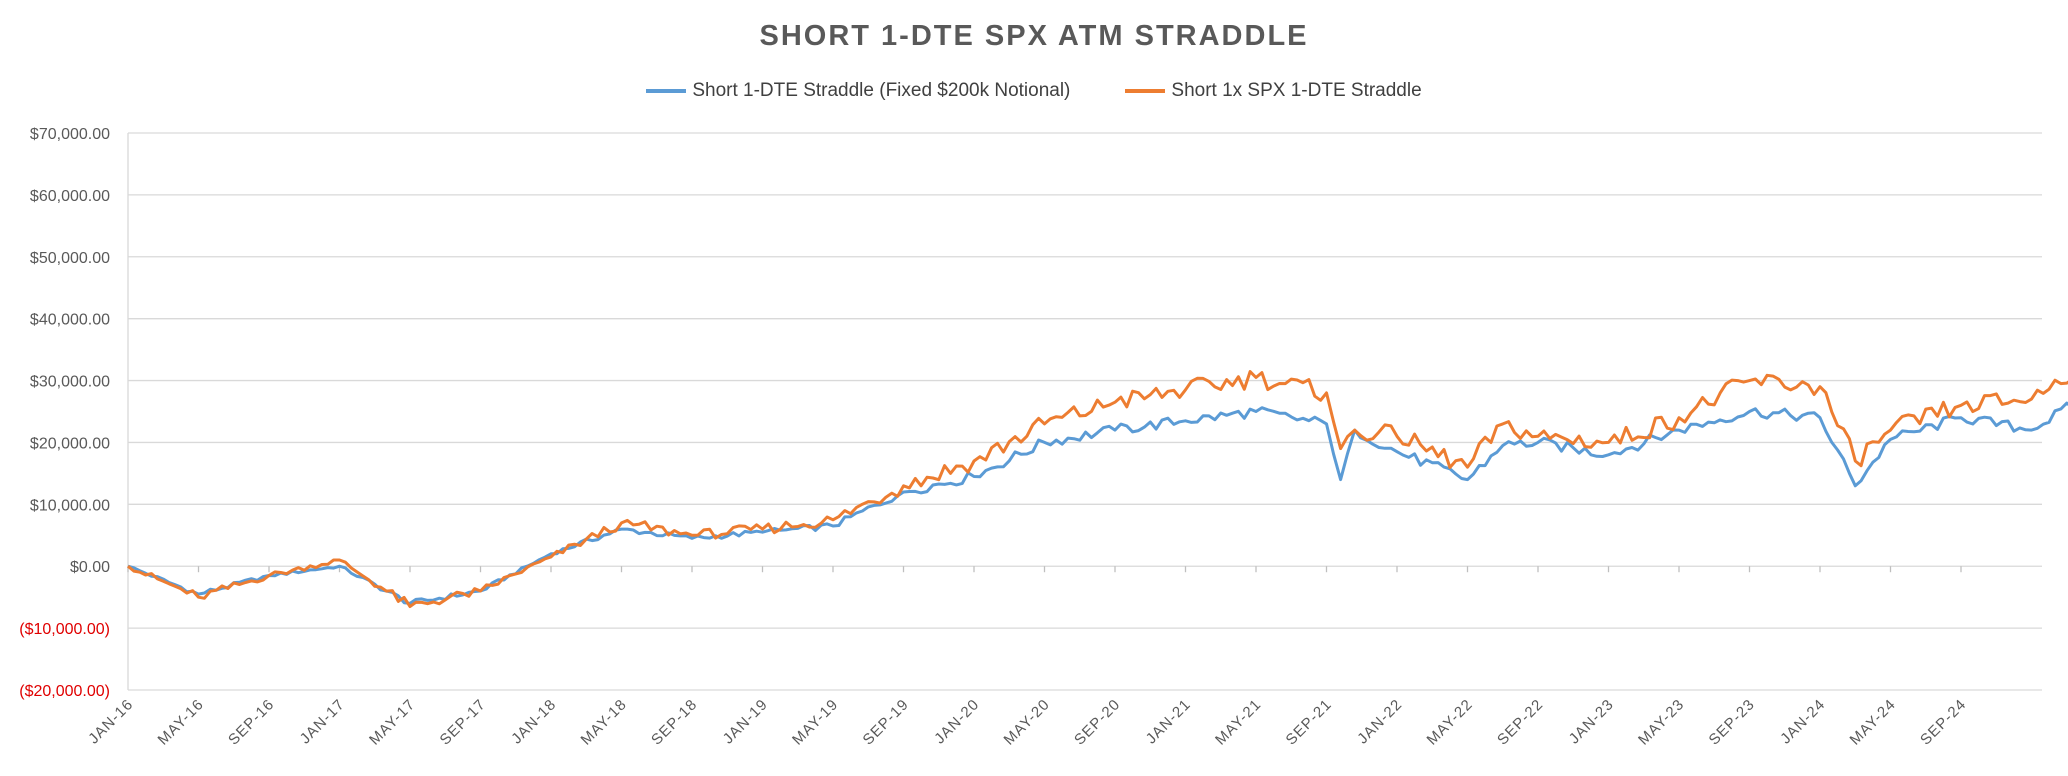 This screenshot has height=776, width=2068. I want to click on x-tick-label: JAN-22, so click(1380, 722).